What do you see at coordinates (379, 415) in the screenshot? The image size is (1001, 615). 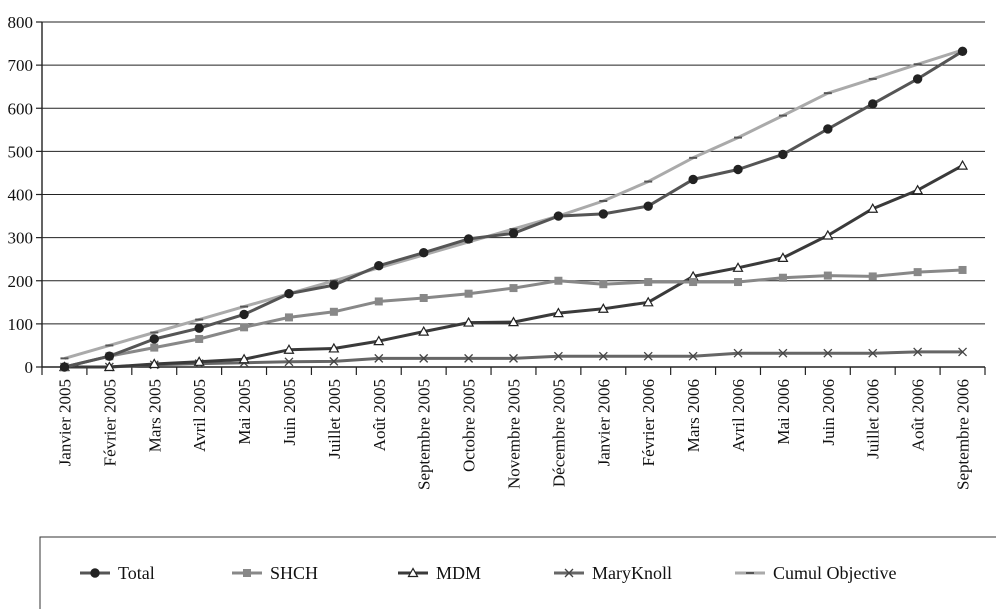 I see `x-tick-label: Août 2005` at bounding box center [379, 415].